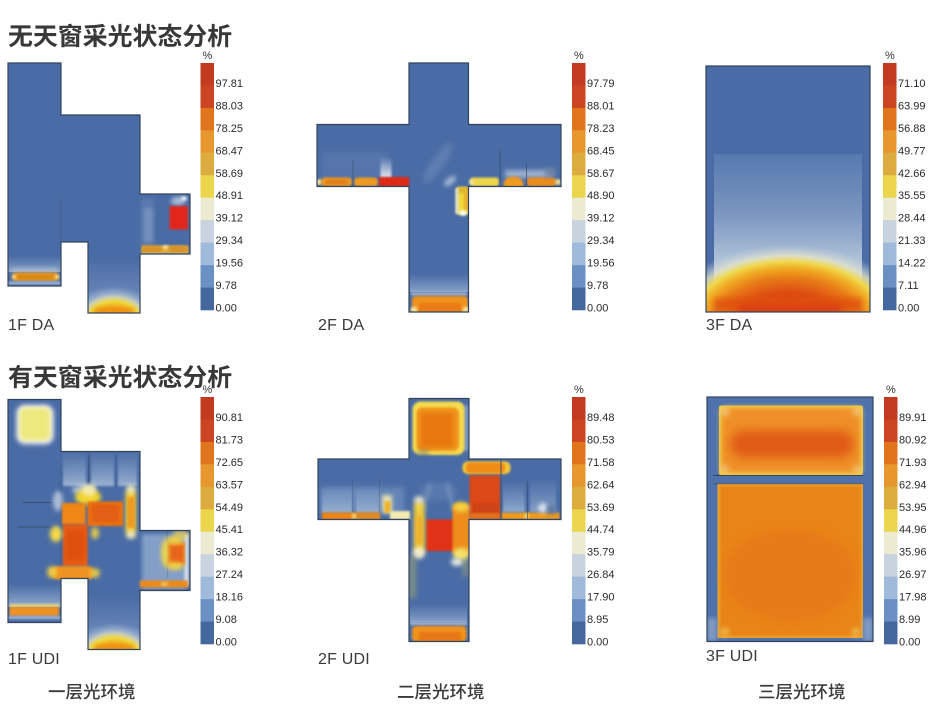  I want to click on svg-text: 89.91, so click(913, 418).